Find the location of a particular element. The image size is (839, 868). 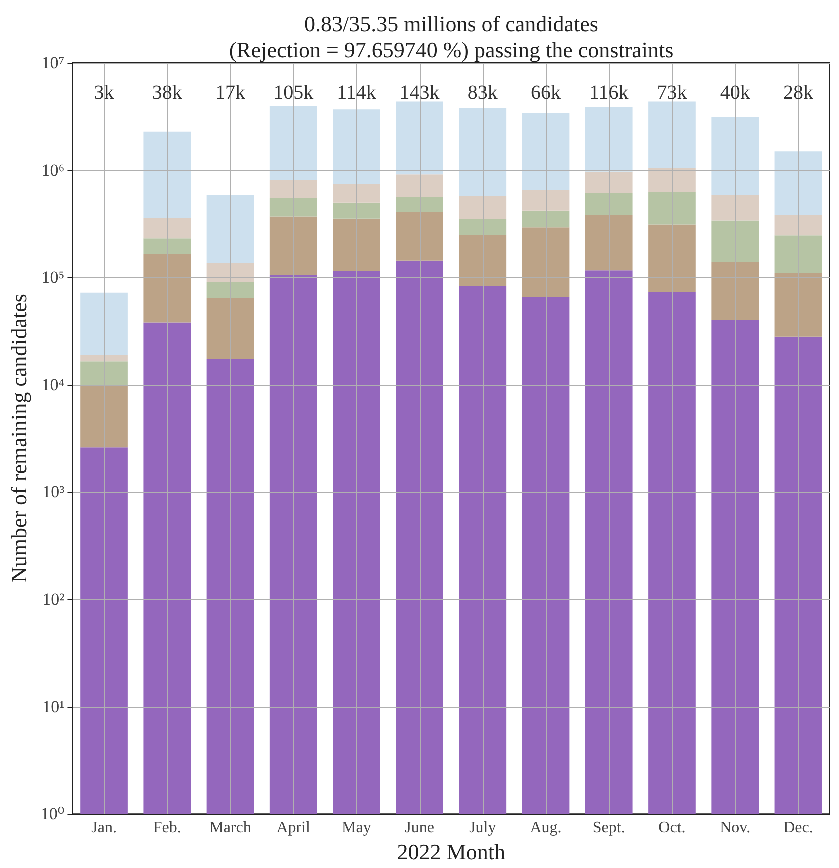

y-tick-label: 10² is located at coordinates (53, 599).